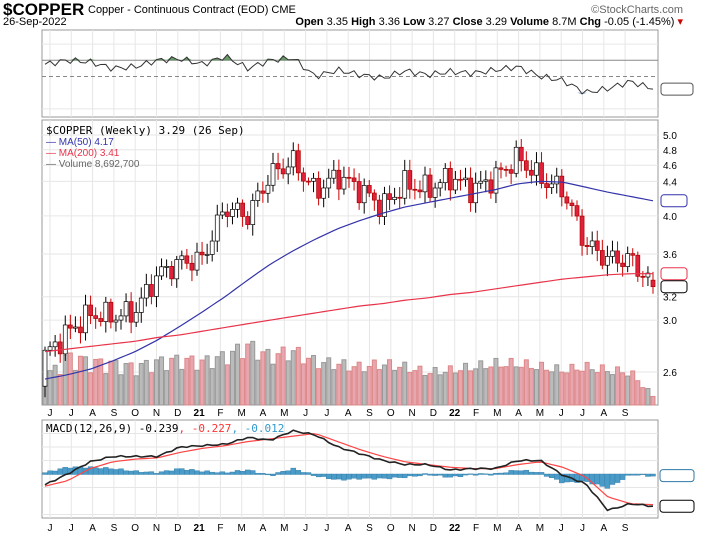 This screenshot has width=705, height=535. Describe the element at coordinates (455, 413) in the screenshot. I see `x-axis-label: 22` at that location.